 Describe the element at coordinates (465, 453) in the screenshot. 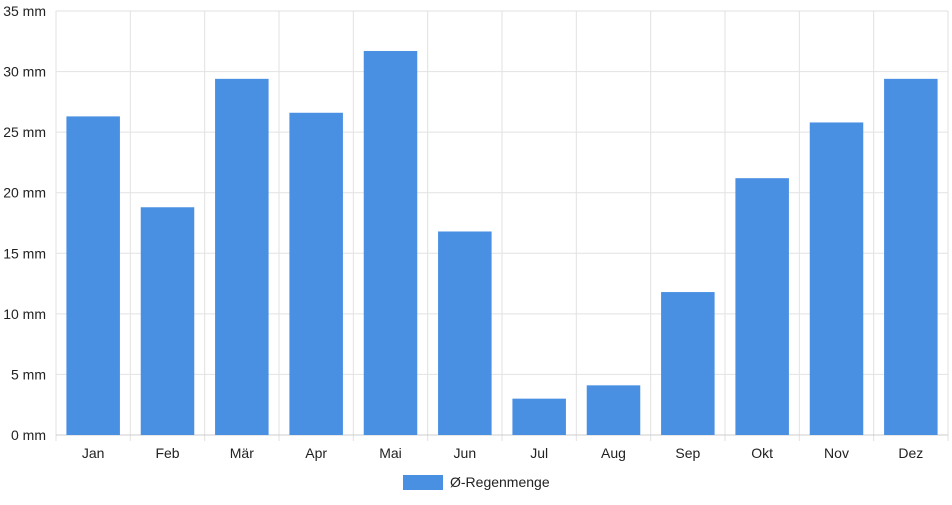

I see `x-tick-label: Jun` at that location.